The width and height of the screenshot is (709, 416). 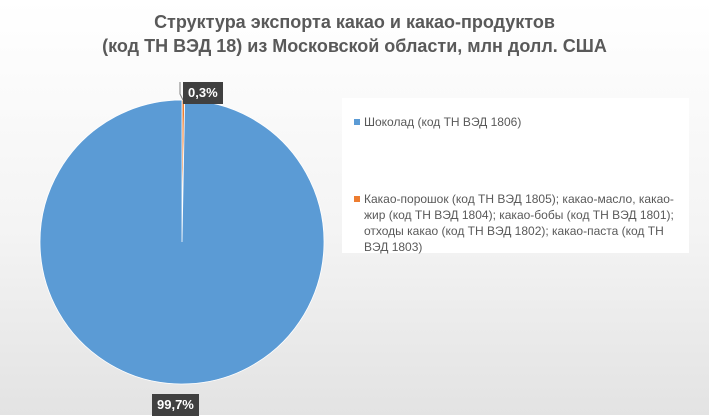 What do you see at coordinates (443, 122) in the screenshot?
I see `legend-label-chocolate: Шоколад (код ТН ВЭД 1806)` at bounding box center [443, 122].